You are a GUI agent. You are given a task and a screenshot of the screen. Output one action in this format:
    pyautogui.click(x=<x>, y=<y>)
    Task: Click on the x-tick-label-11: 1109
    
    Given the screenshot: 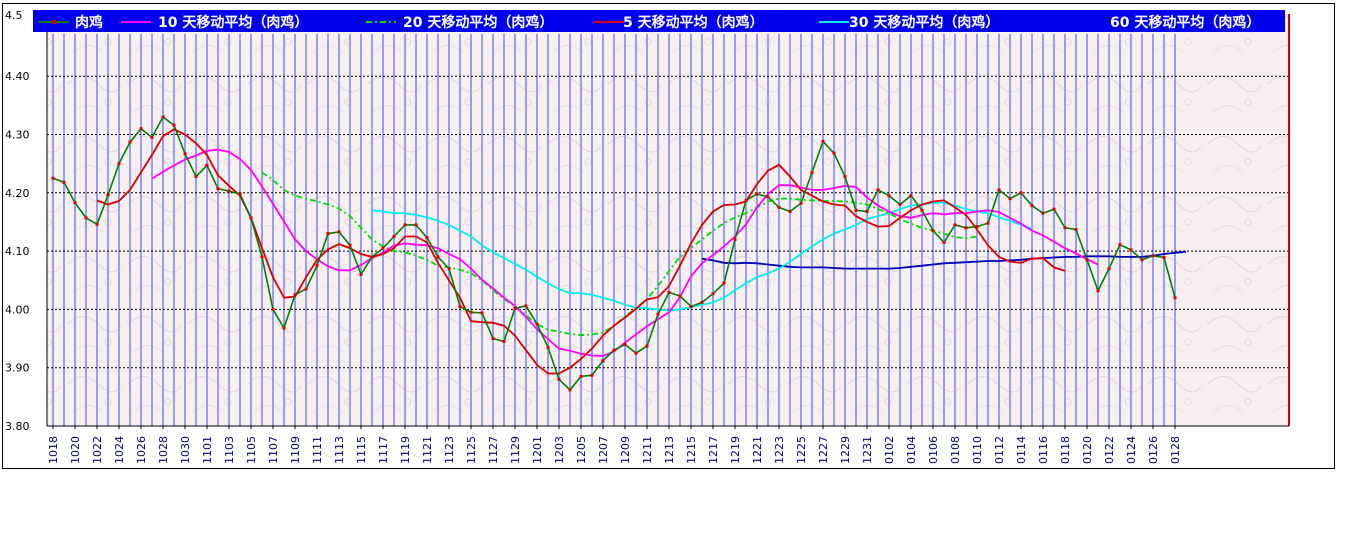 What is the action you would take?
    pyautogui.click(x=295, y=450)
    